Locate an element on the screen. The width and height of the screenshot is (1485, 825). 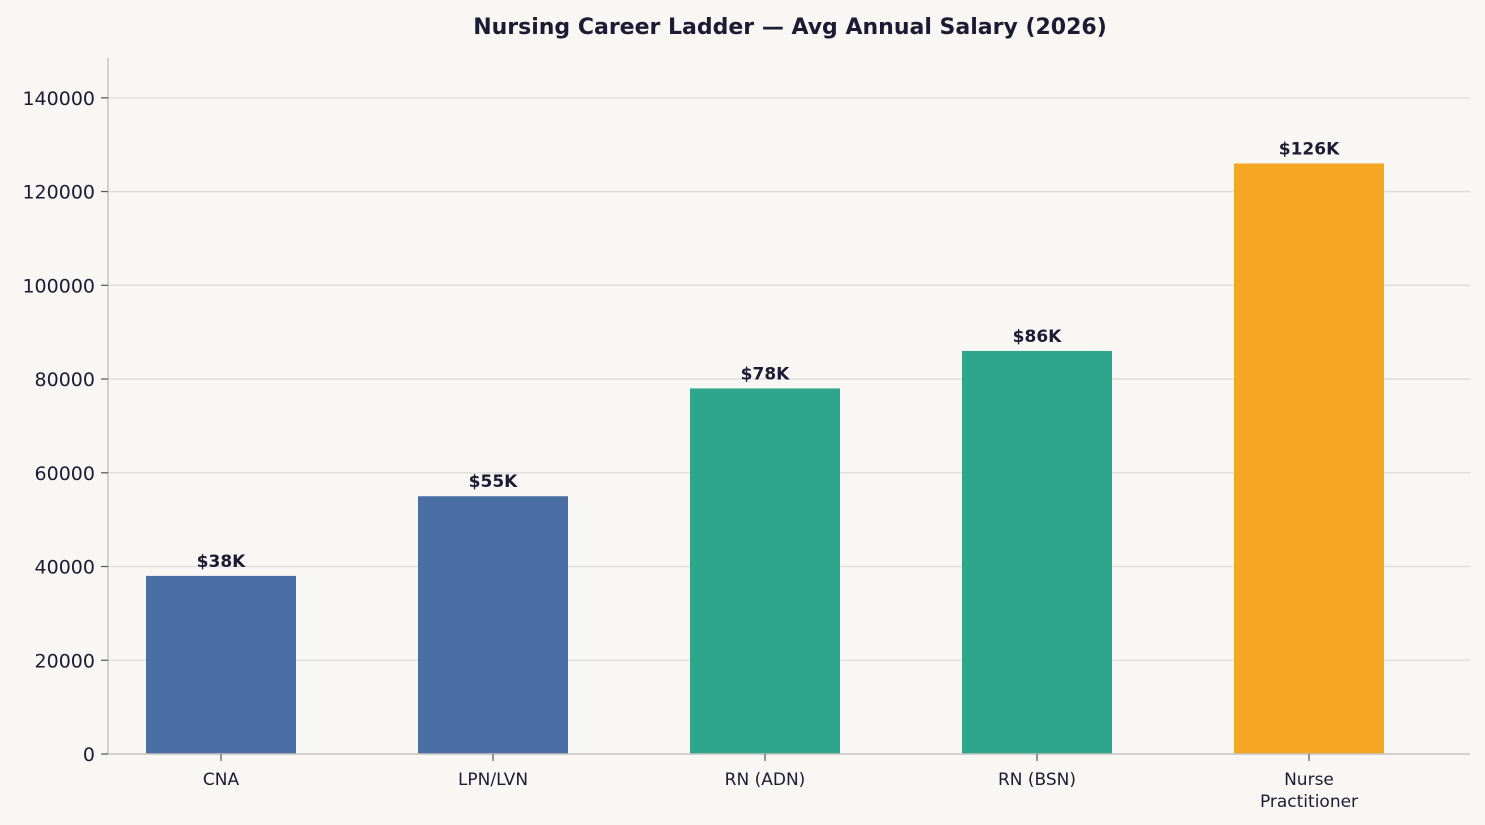
x-tick-label-4: Nurse Practitioner is located at coordinates (1309, 791).